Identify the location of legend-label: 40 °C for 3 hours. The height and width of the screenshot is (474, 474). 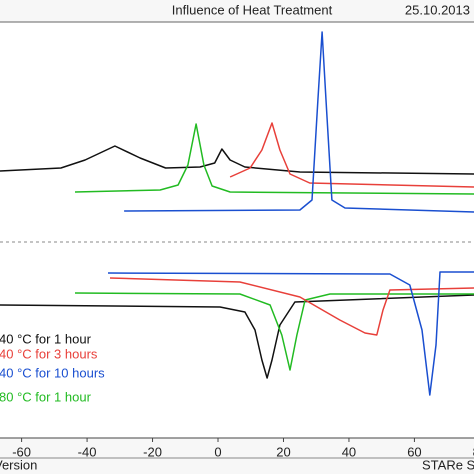
(49, 353).